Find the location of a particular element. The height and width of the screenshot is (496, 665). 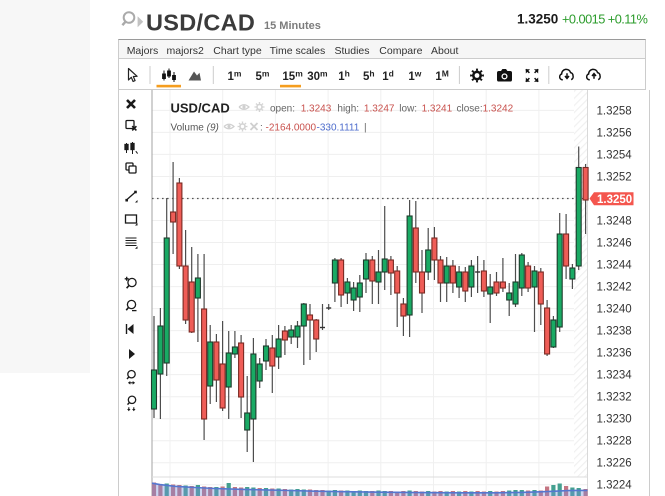

svg-text: 1.3224 is located at coordinates (615, 486).